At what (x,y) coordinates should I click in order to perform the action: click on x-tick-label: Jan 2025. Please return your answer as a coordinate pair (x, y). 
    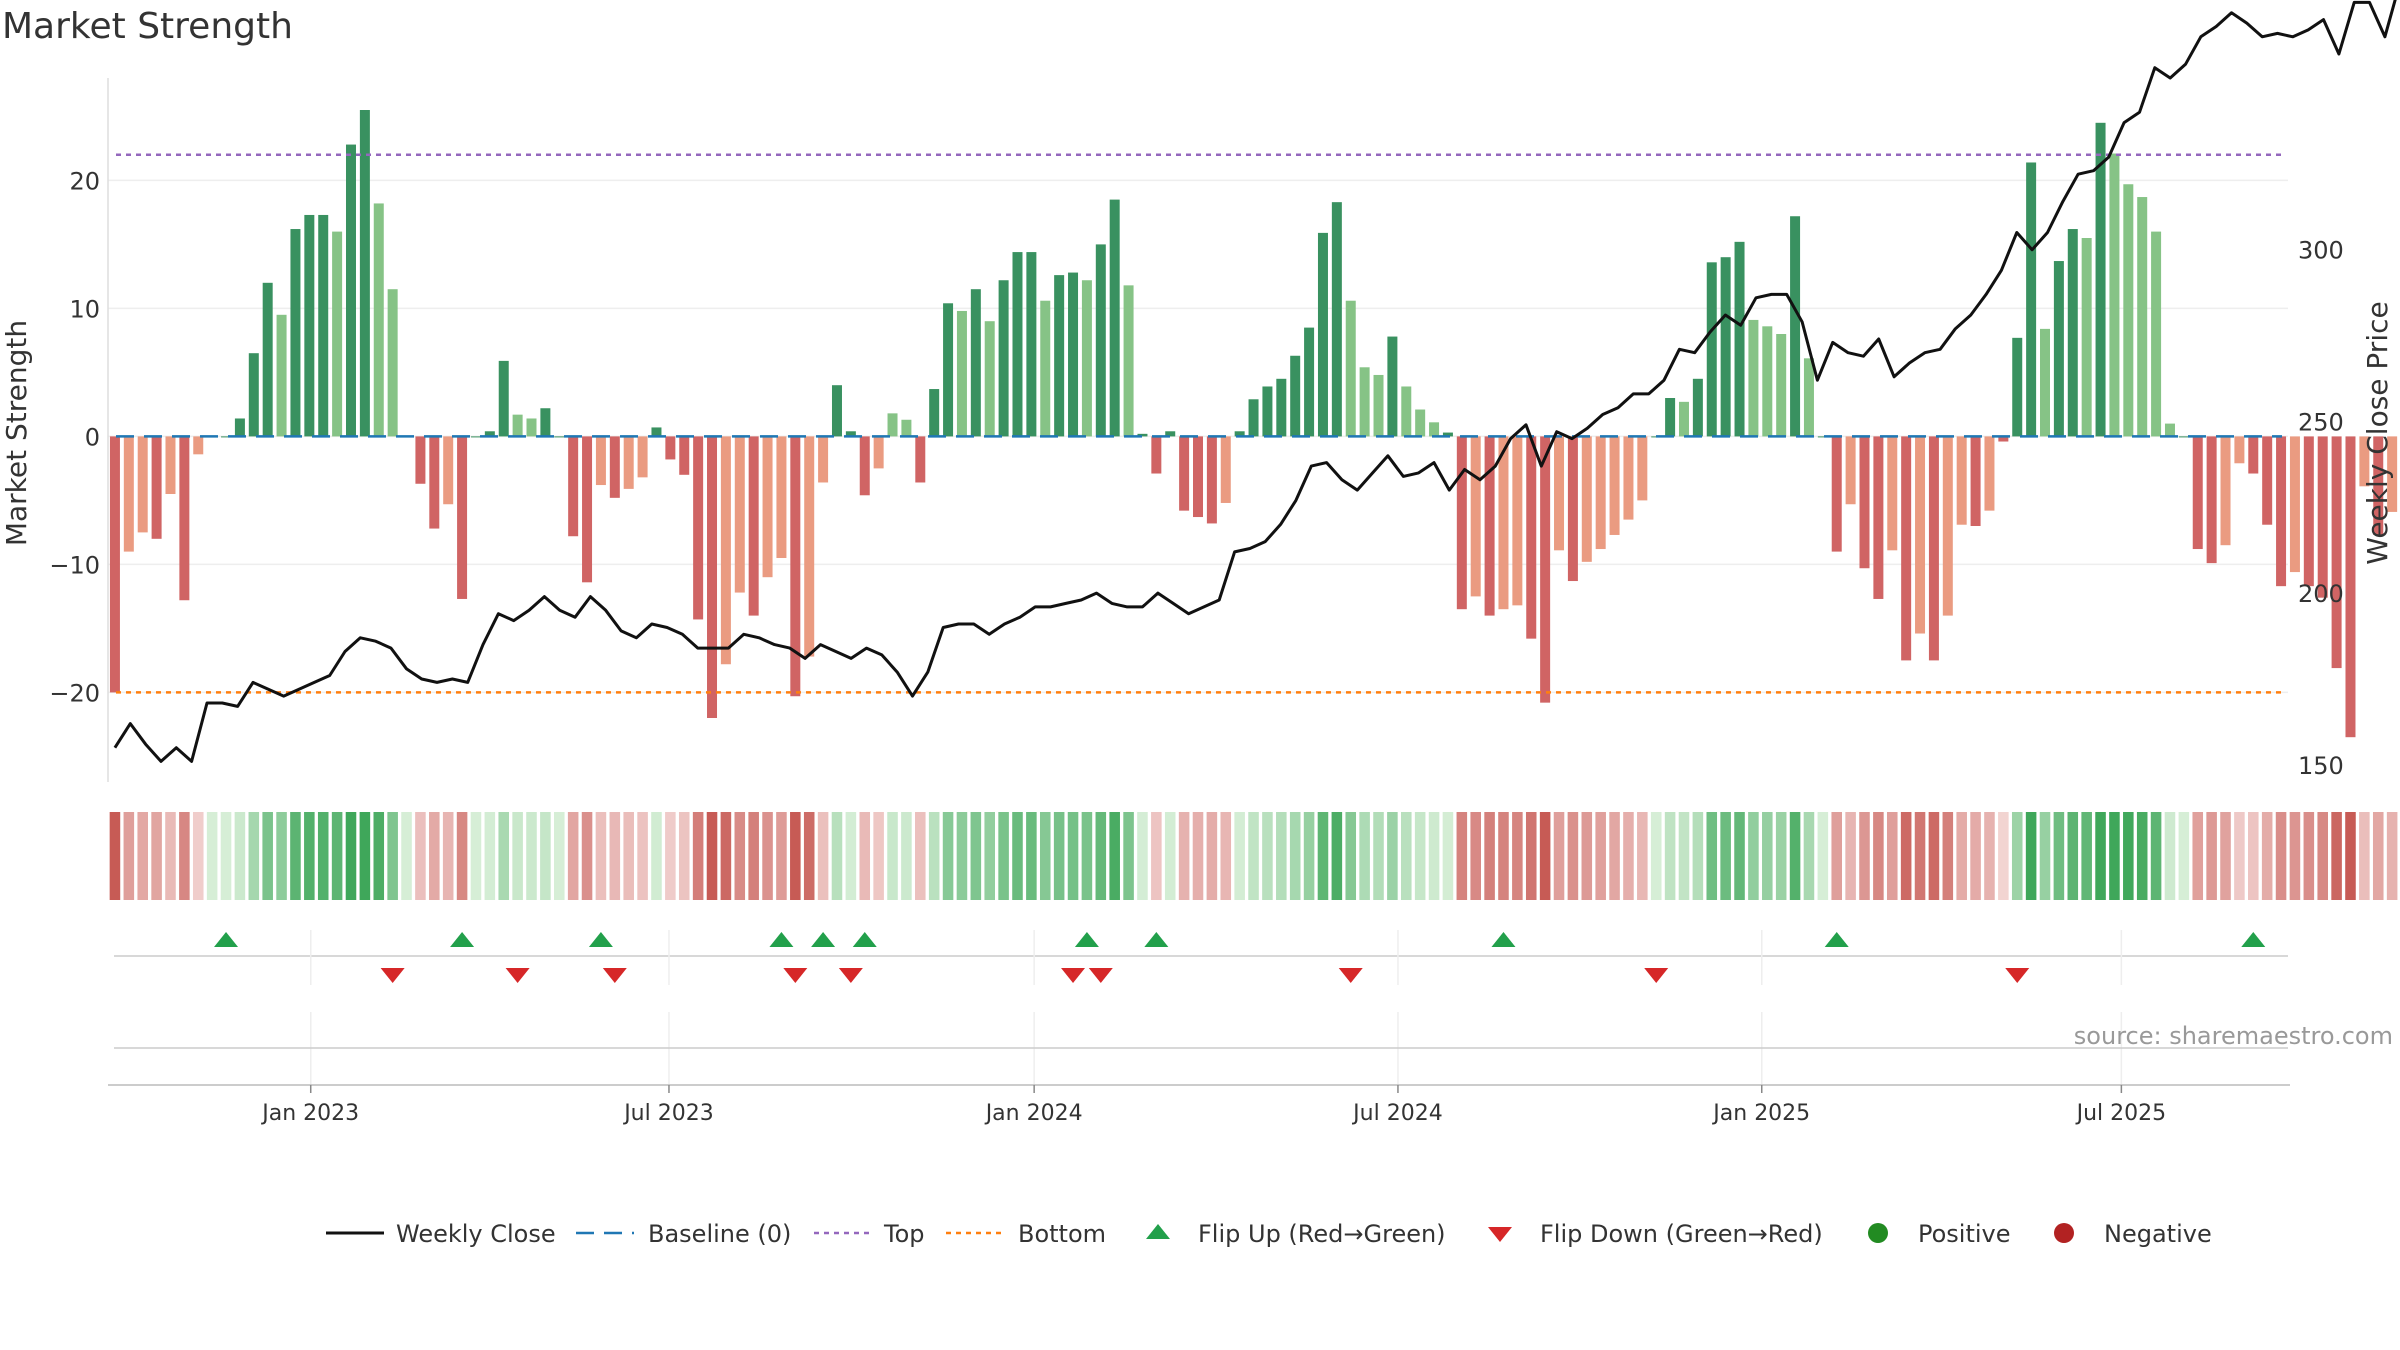
    Looking at the image, I should click on (1760, 1113).